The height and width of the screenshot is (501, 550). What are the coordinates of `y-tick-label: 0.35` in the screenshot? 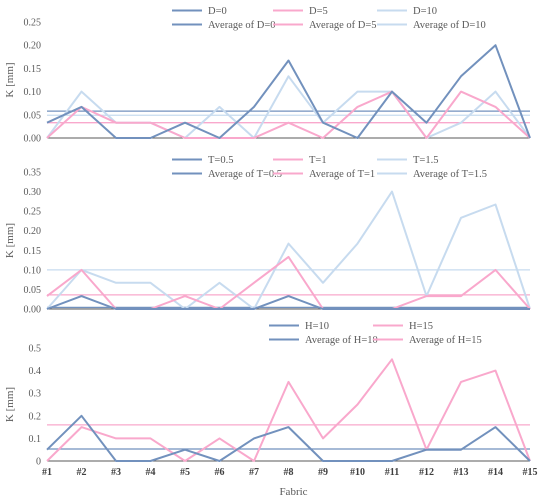 It's located at (33, 173).